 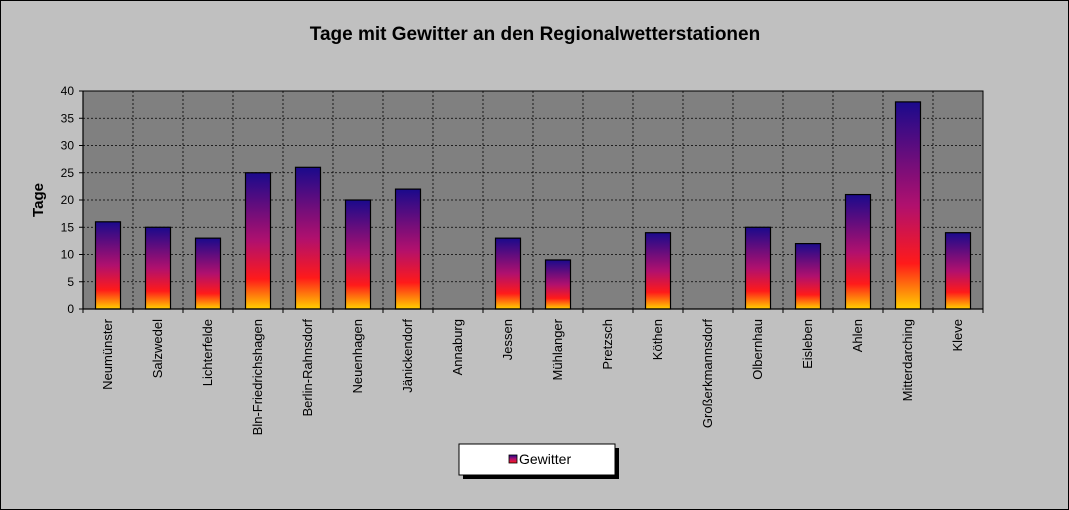 I want to click on x-tick-label: Neuenhagen, so click(x=357, y=356).